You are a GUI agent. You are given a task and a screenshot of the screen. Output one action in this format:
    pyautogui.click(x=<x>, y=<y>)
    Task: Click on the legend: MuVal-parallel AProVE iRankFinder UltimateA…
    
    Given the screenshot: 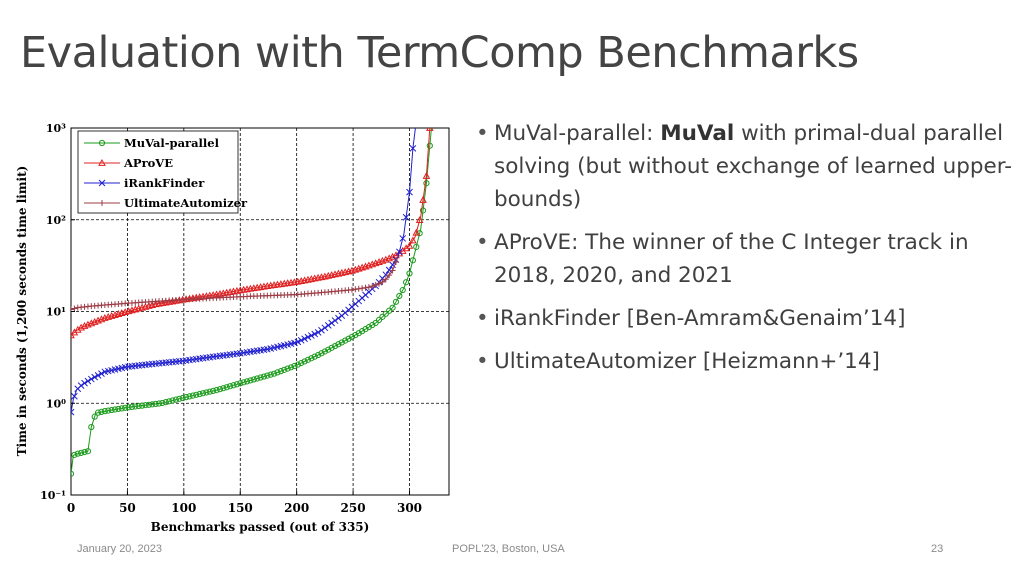 What is the action you would take?
    pyautogui.click(x=162, y=172)
    